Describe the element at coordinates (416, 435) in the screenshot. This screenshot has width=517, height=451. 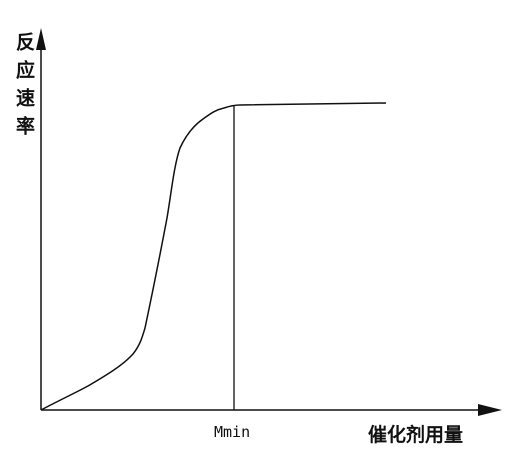
I see `x-axis-label: 催化剂用量` at that location.